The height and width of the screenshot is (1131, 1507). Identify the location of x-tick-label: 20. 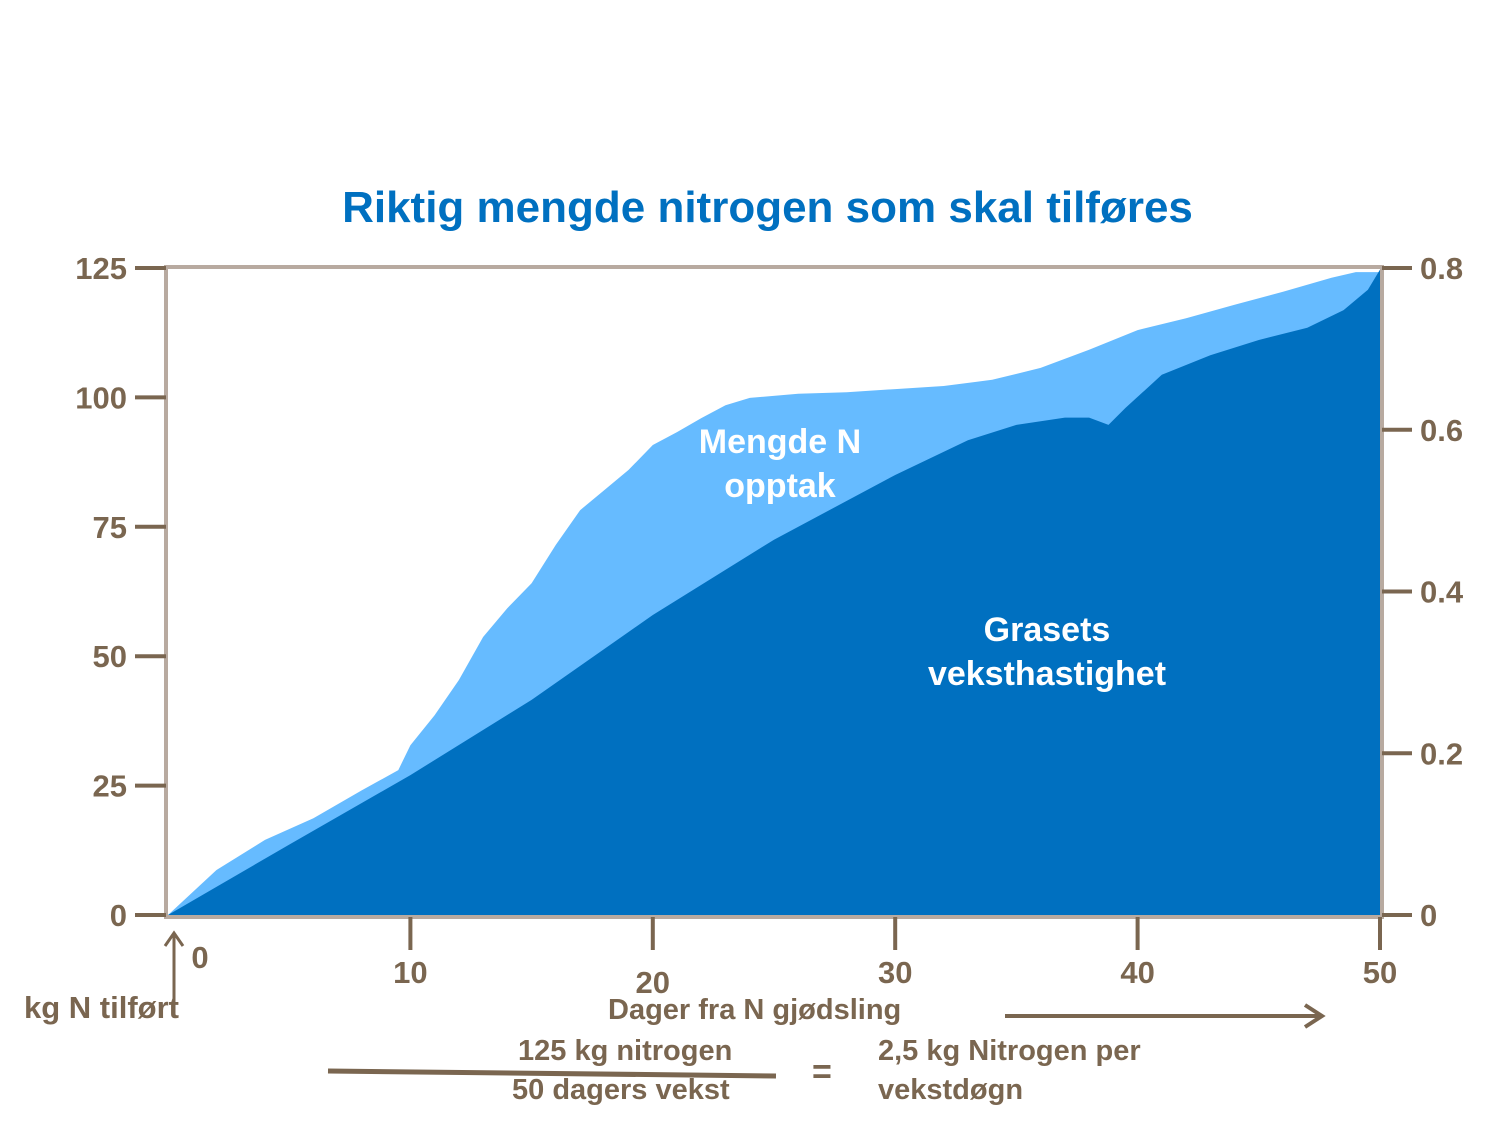
(653, 982).